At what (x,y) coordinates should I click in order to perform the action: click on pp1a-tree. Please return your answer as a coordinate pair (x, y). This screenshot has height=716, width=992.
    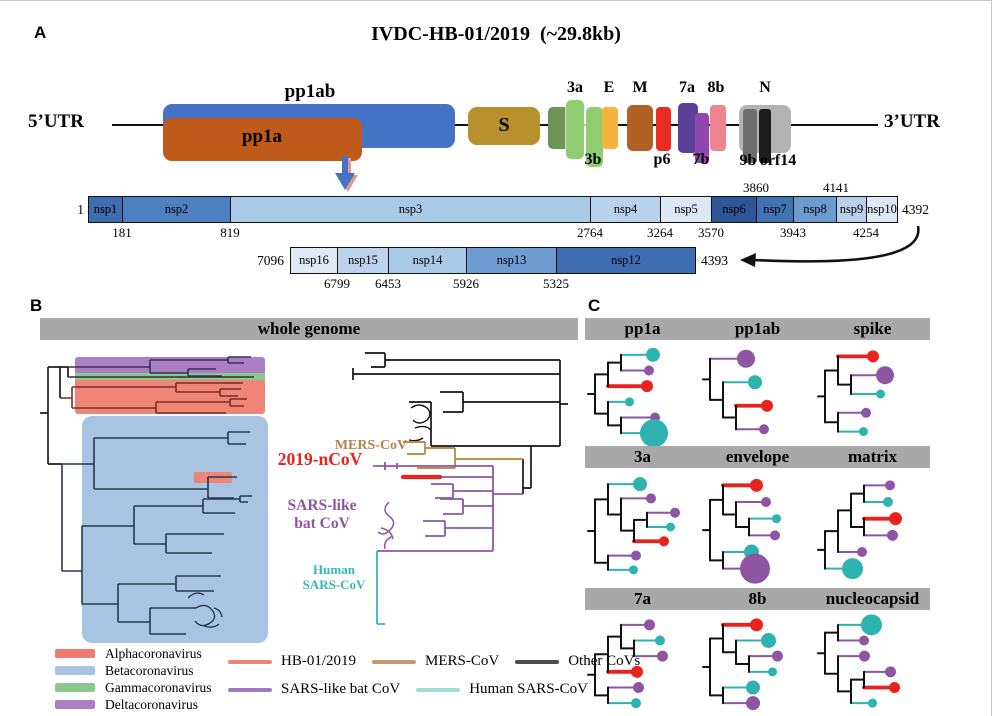
    Looking at the image, I should click on (627, 397).